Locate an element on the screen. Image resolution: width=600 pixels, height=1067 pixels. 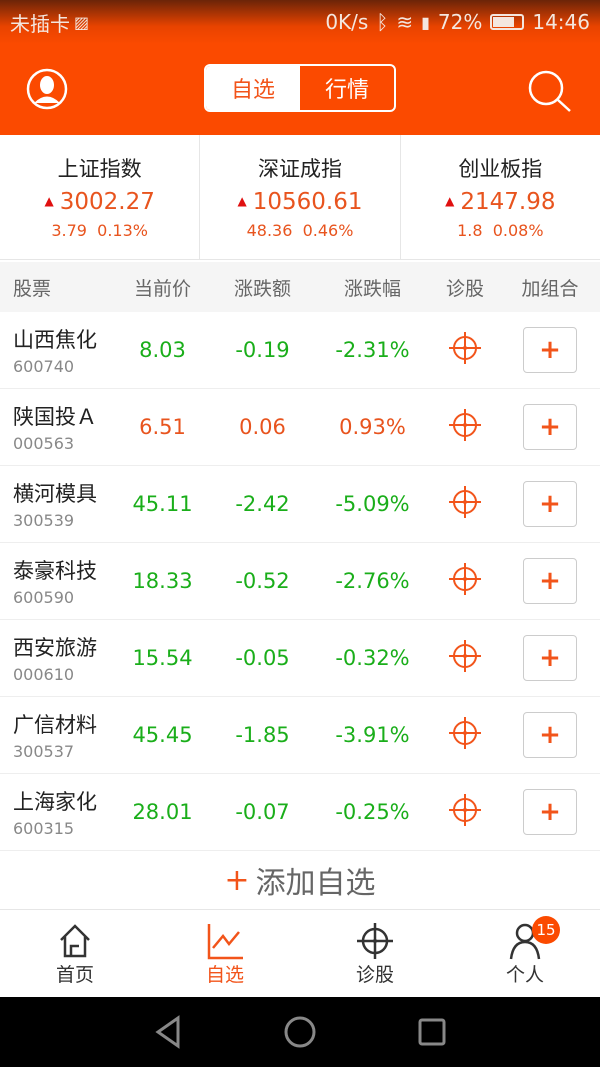
chart-icon is located at coordinates (225, 942).